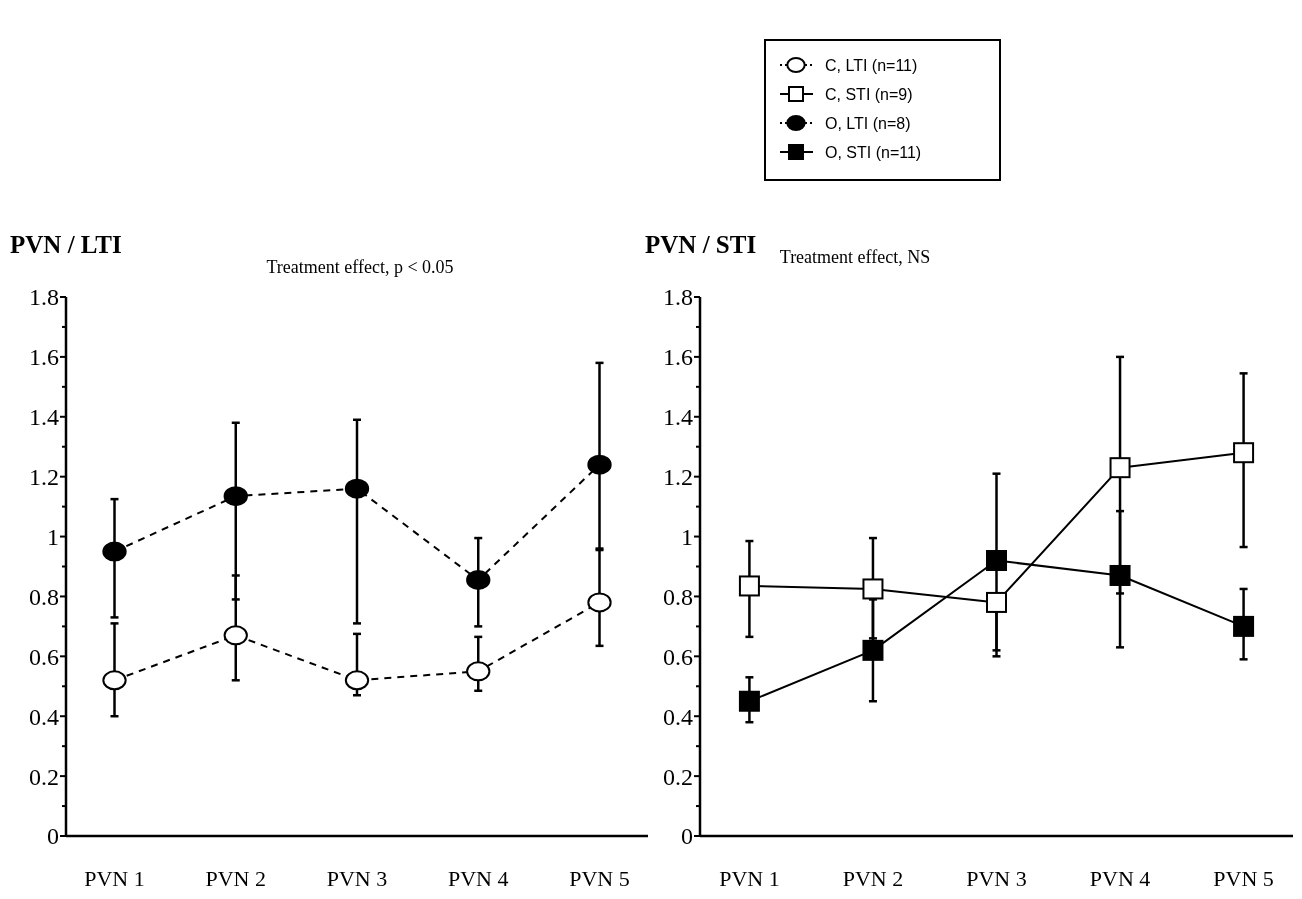 This screenshot has height=899, width=1302. Describe the element at coordinates (871, 65) in the screenshot. I see `legend-label: C, LTI (n=11)` at that location.